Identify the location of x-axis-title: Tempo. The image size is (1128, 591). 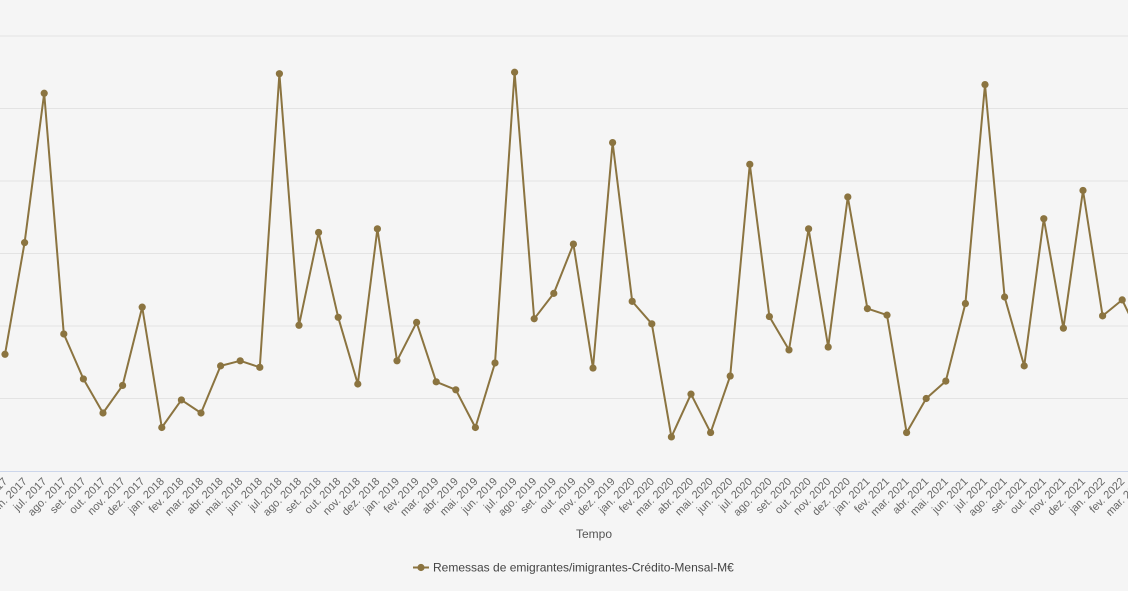
(594, 534).